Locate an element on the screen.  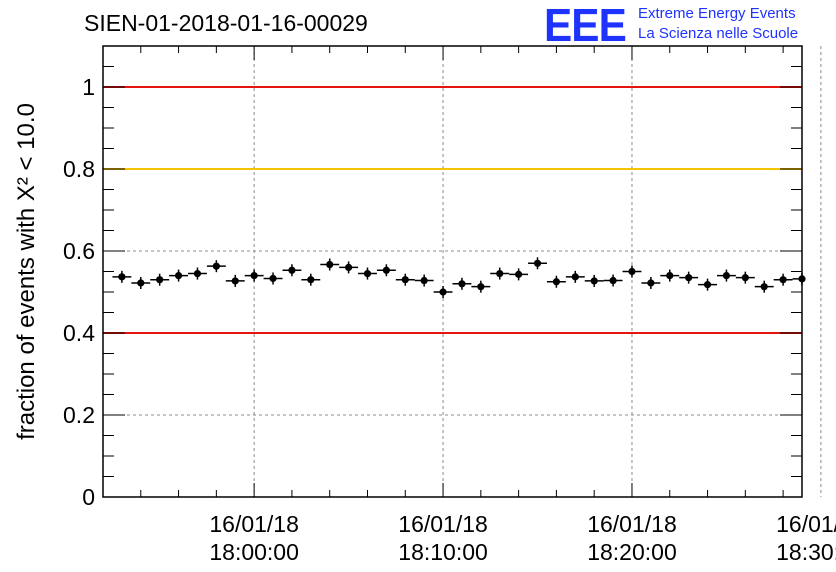
y-tick-label: 0.2 is located at coordinates (79, 415).